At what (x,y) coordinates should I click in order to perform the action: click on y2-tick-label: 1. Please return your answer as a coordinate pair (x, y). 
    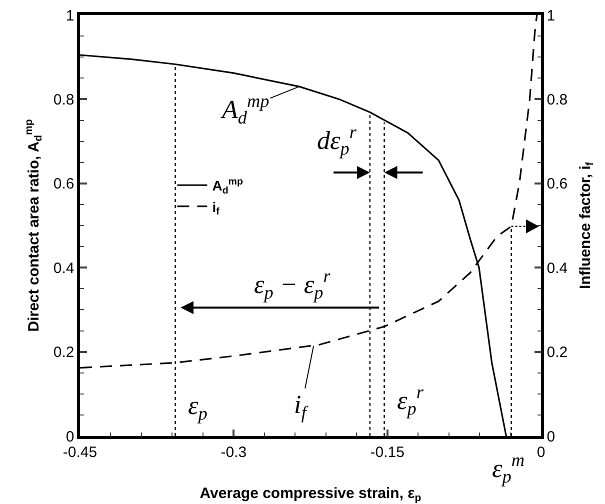
    Looking at the image, I should click on (551, 15).